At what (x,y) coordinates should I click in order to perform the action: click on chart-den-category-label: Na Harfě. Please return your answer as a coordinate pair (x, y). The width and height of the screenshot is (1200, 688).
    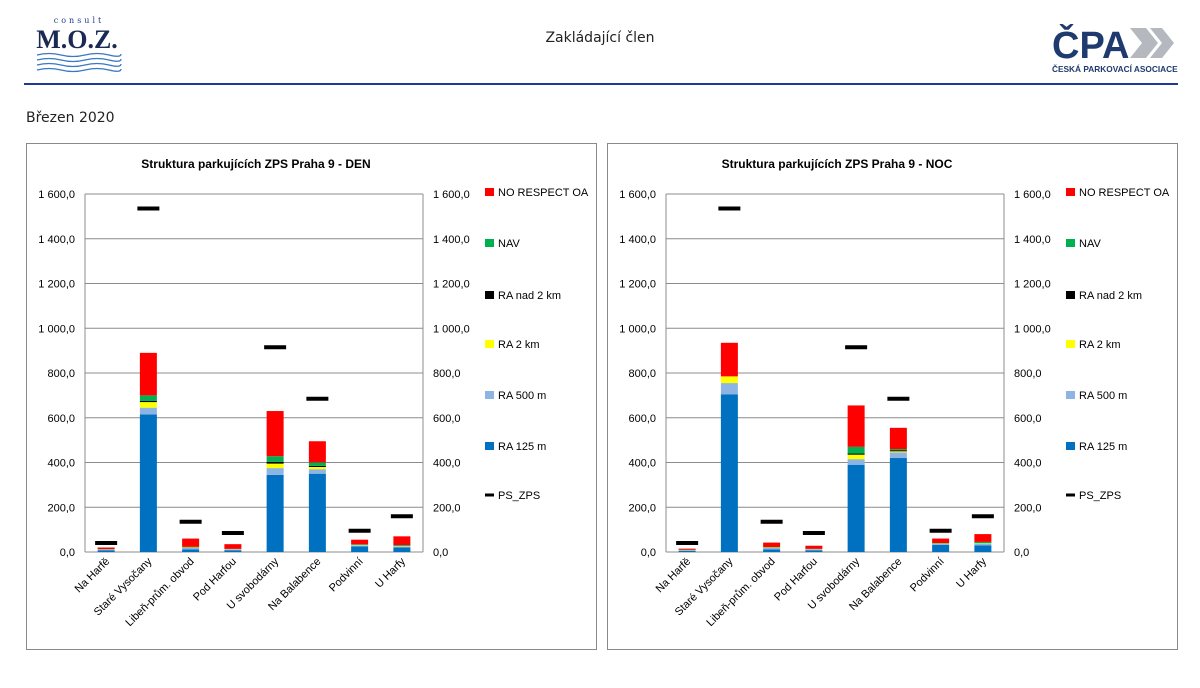
    Looking at the image, I should click on (93, 576).